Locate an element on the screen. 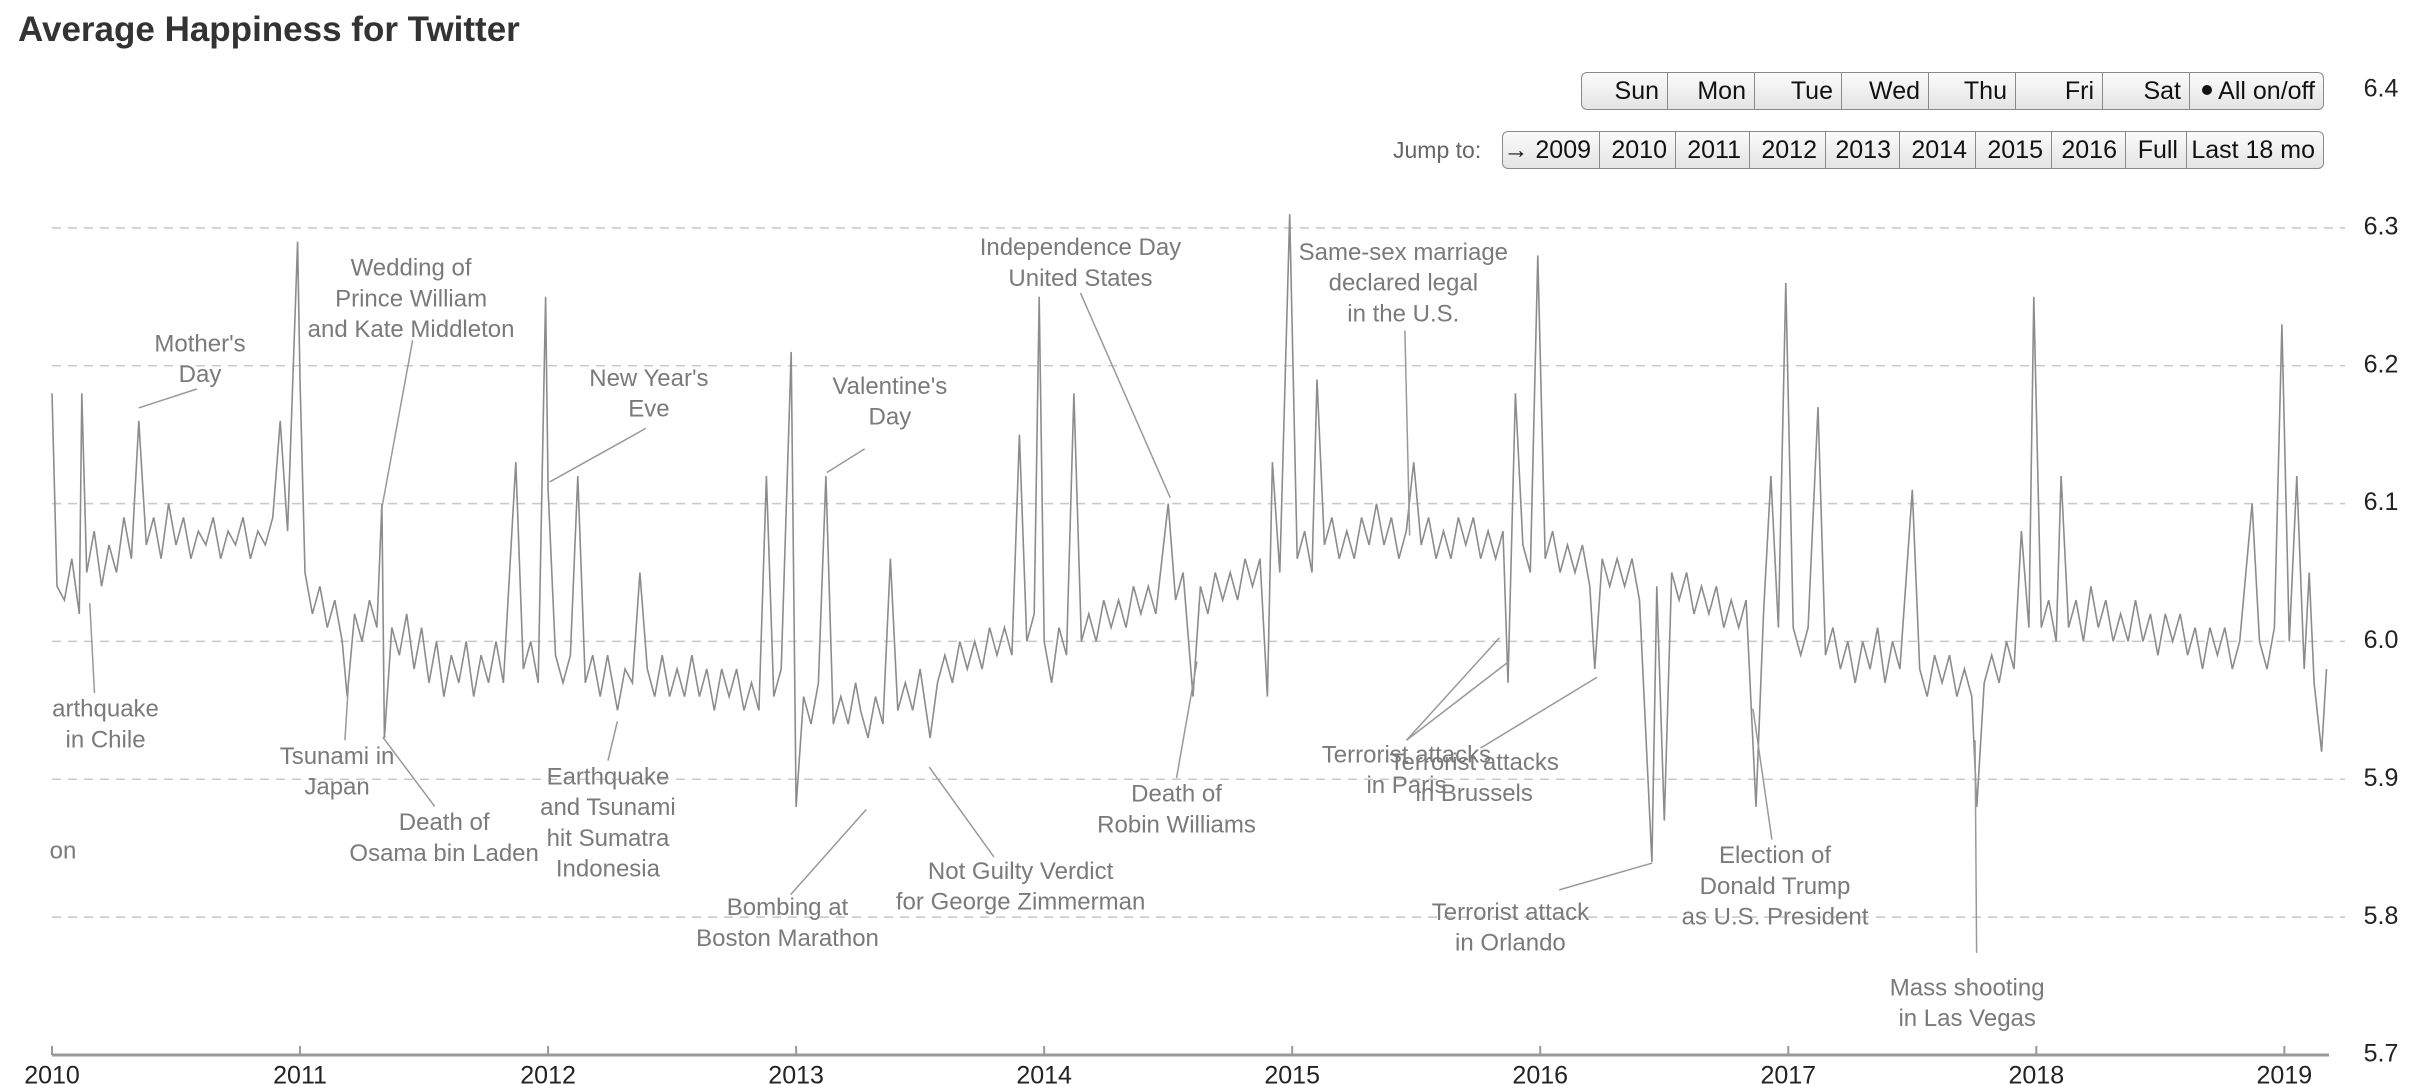  y-tick-label: 6.1 is located at coordinates (2381, 502).